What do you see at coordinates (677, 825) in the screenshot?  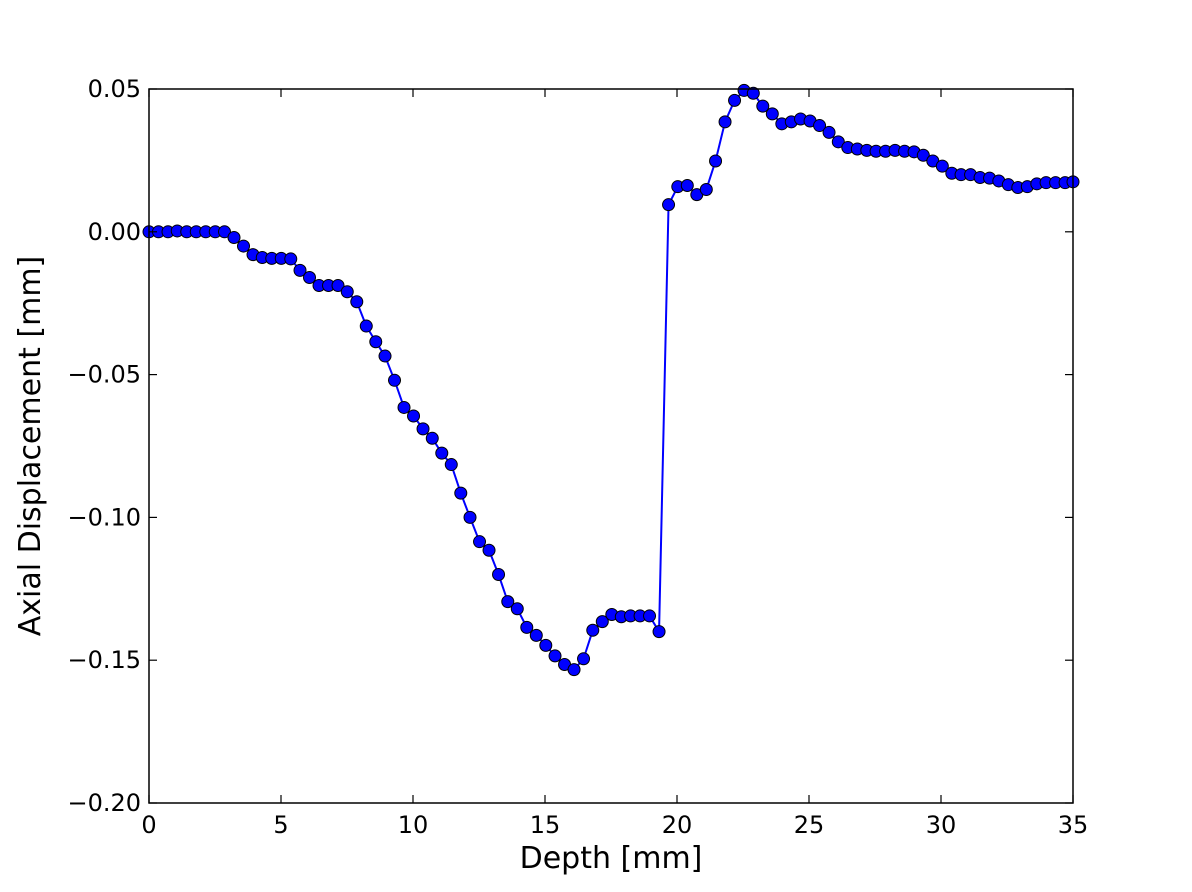 I see `x-tick-label: 20` at bounding box center [677, 825].